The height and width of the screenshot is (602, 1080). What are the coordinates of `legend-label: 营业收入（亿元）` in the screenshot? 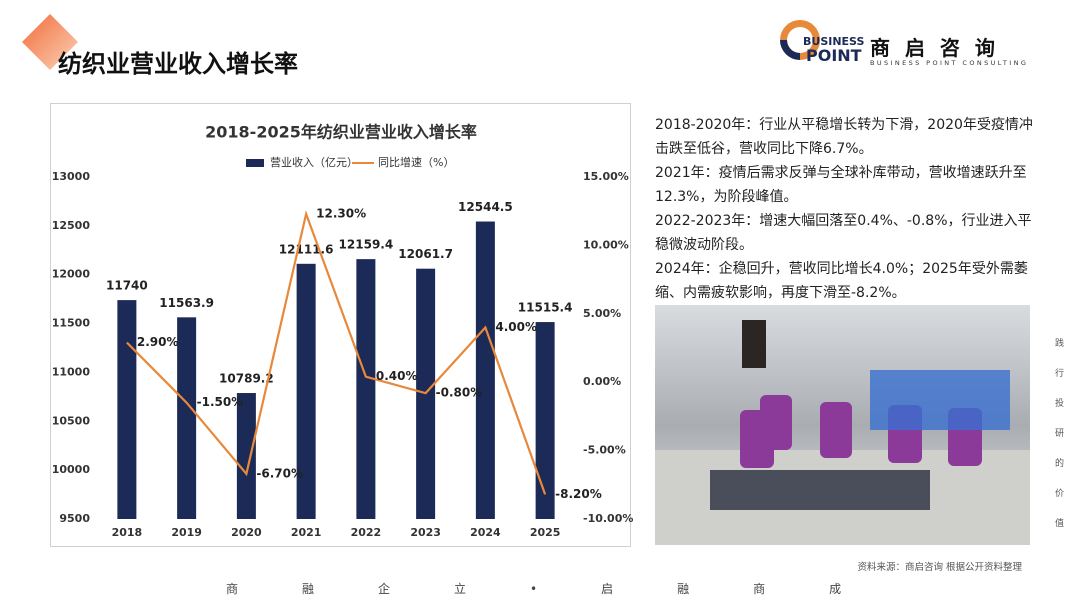 It's located at (314, 162).